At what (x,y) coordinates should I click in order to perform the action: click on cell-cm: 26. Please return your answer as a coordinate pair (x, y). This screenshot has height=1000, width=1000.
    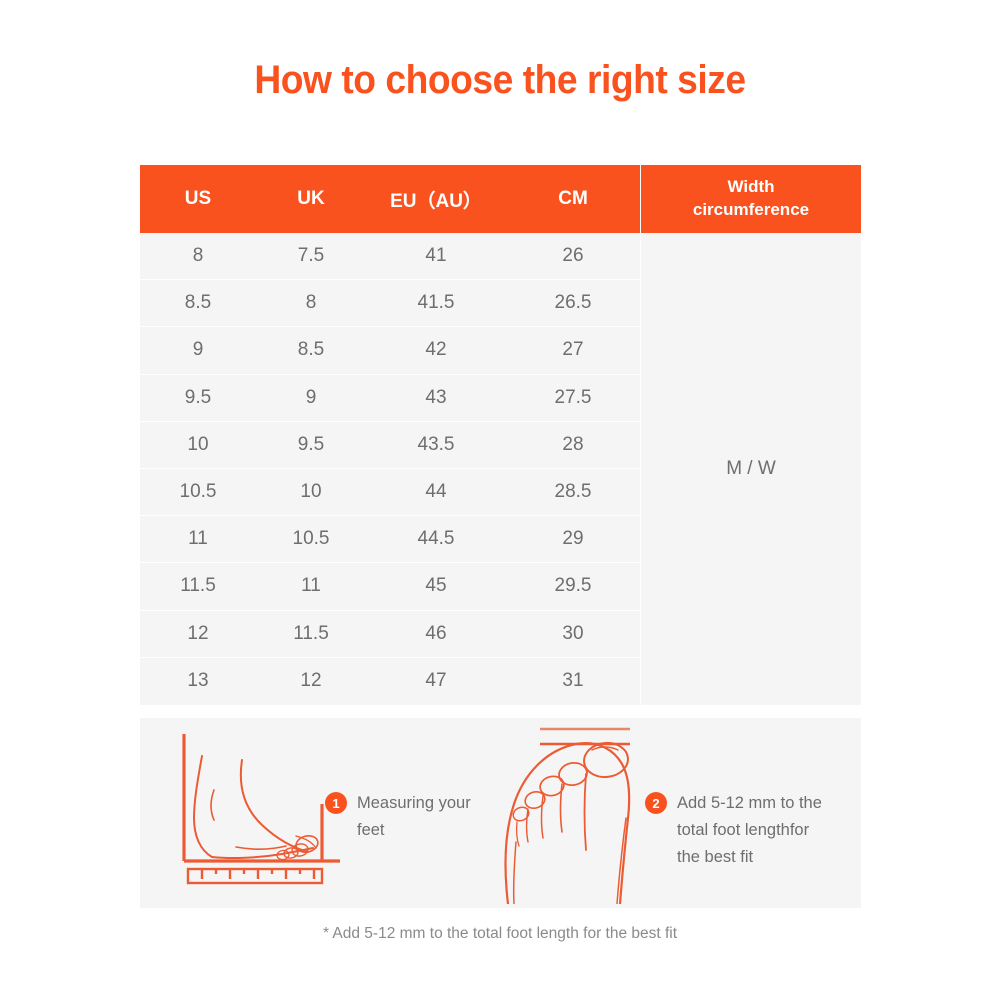
    Looking at the image, I should click on (573, 256).